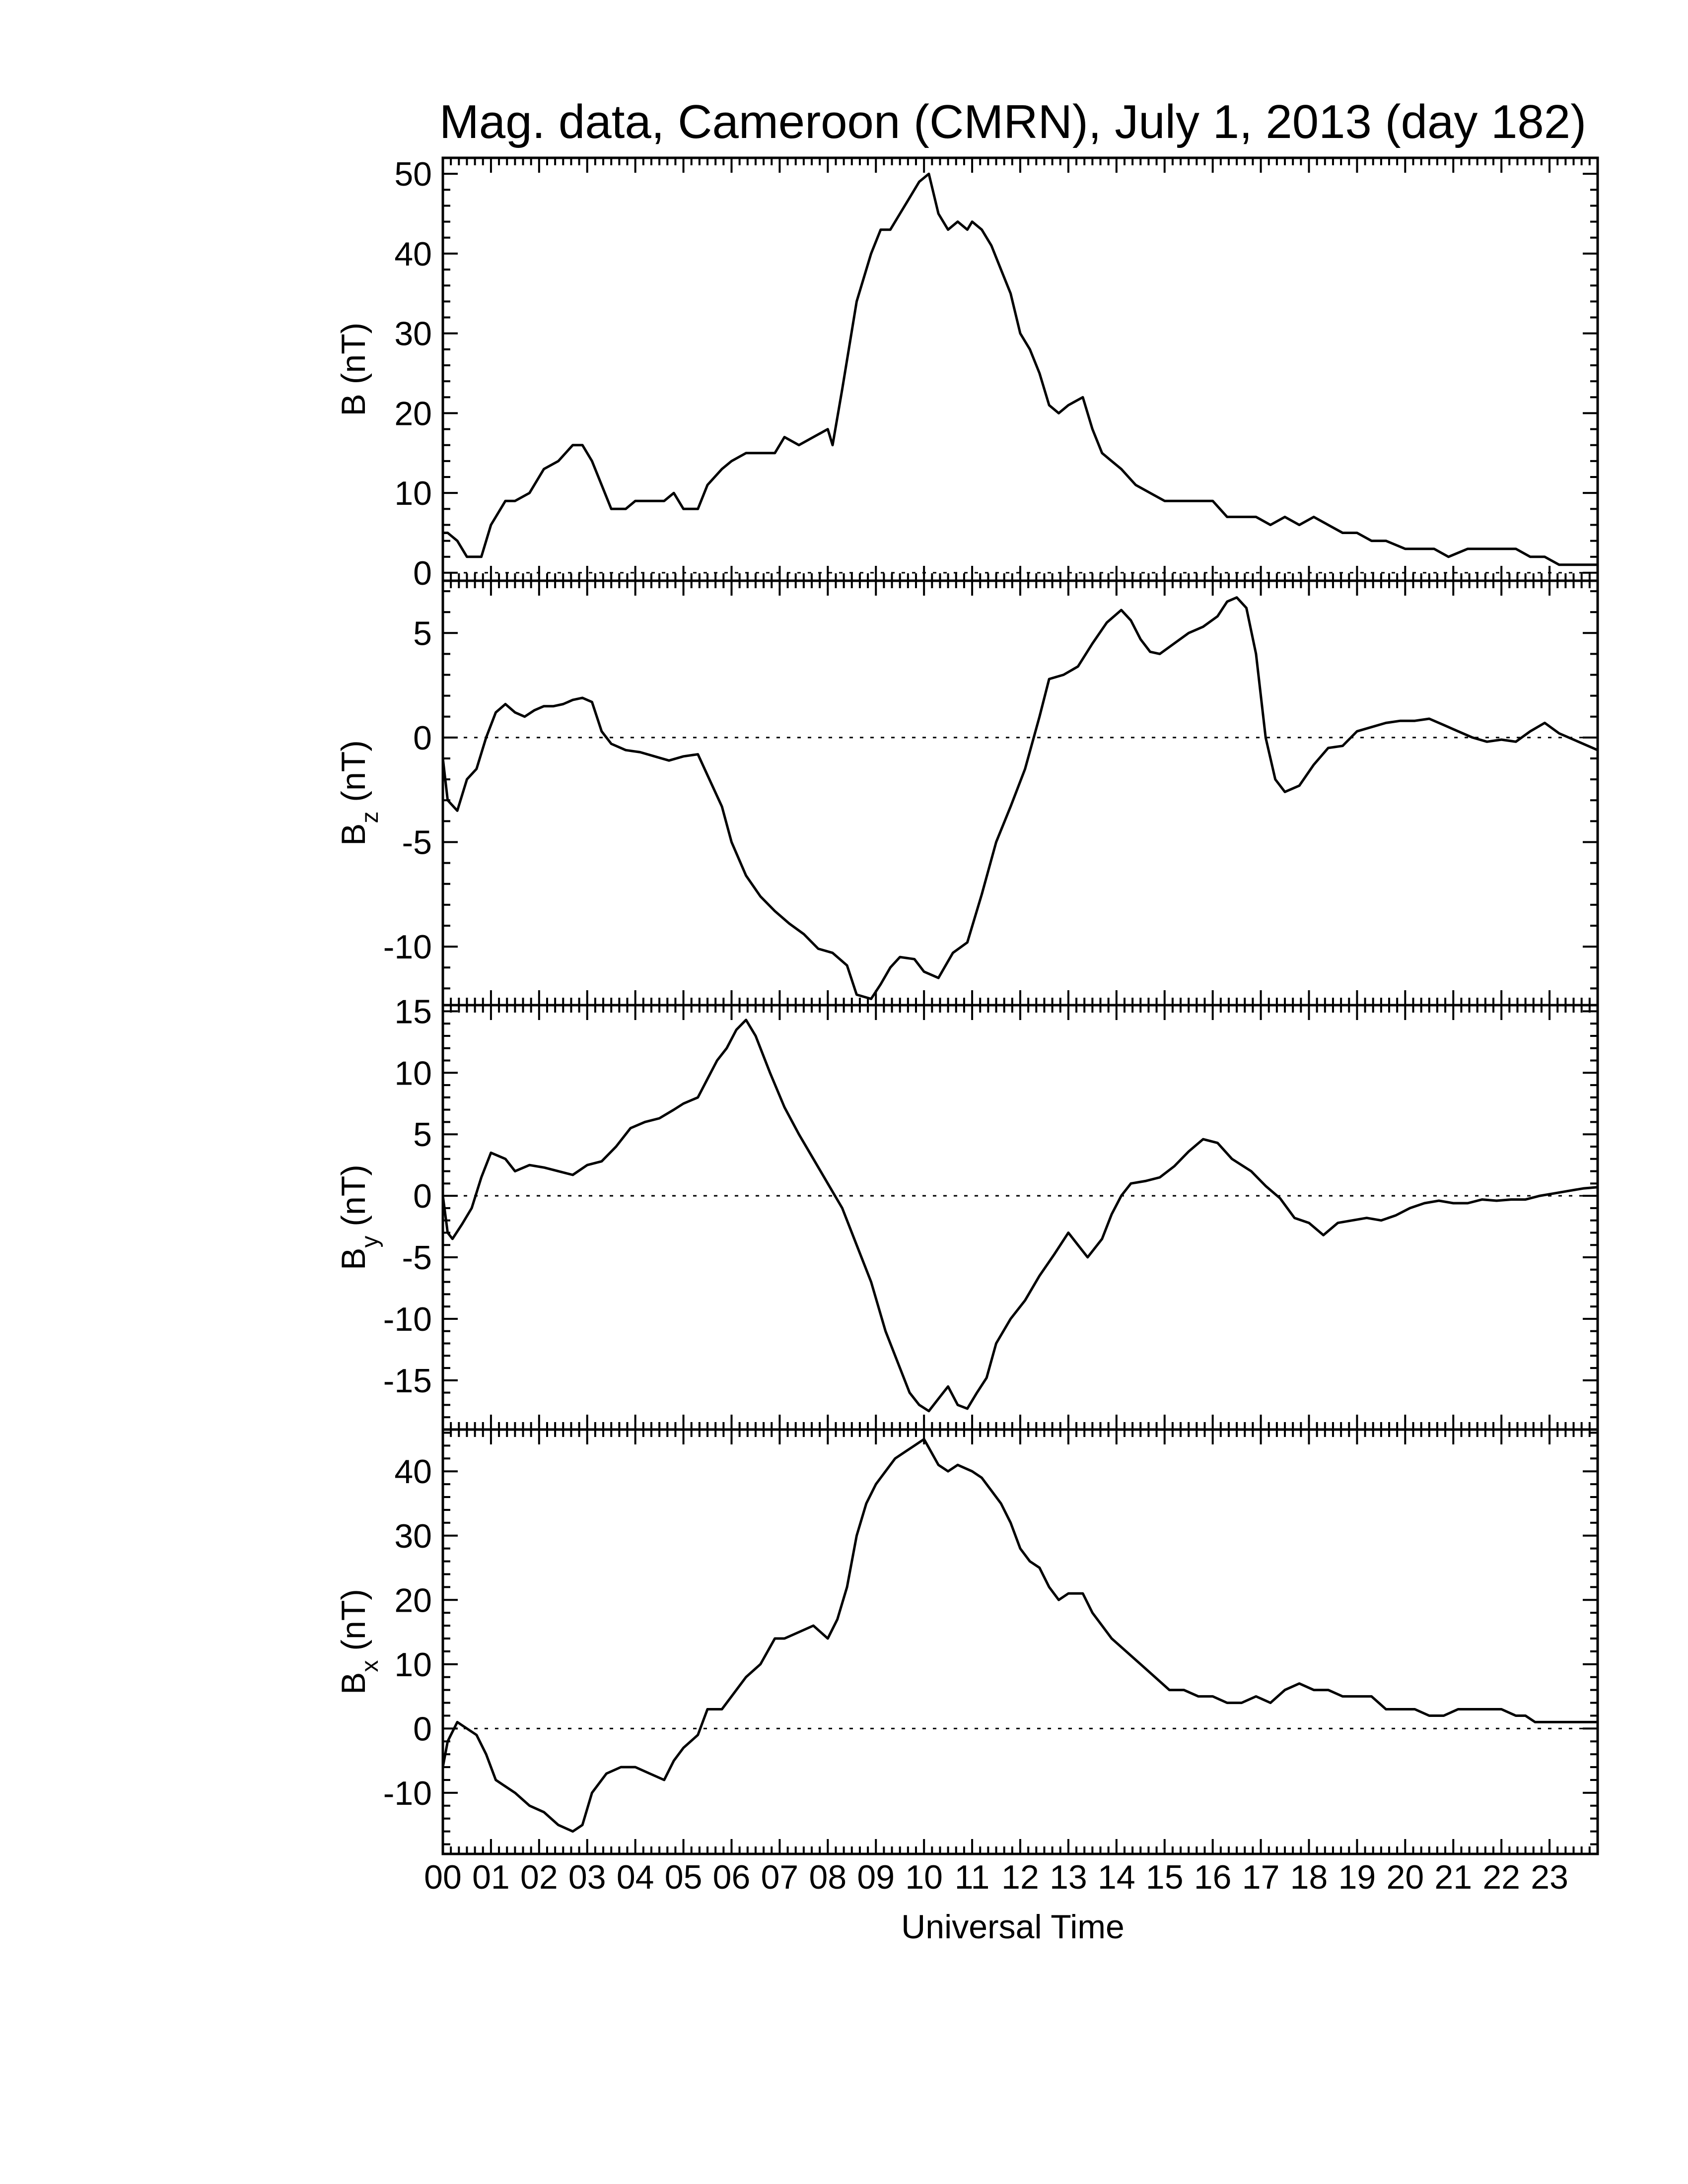 The height and width of the screenshot is (2184, 1688). Describe the element at coordinates (684, 1877) in the screenshot. I see `x-tick-label: 05` at that location.